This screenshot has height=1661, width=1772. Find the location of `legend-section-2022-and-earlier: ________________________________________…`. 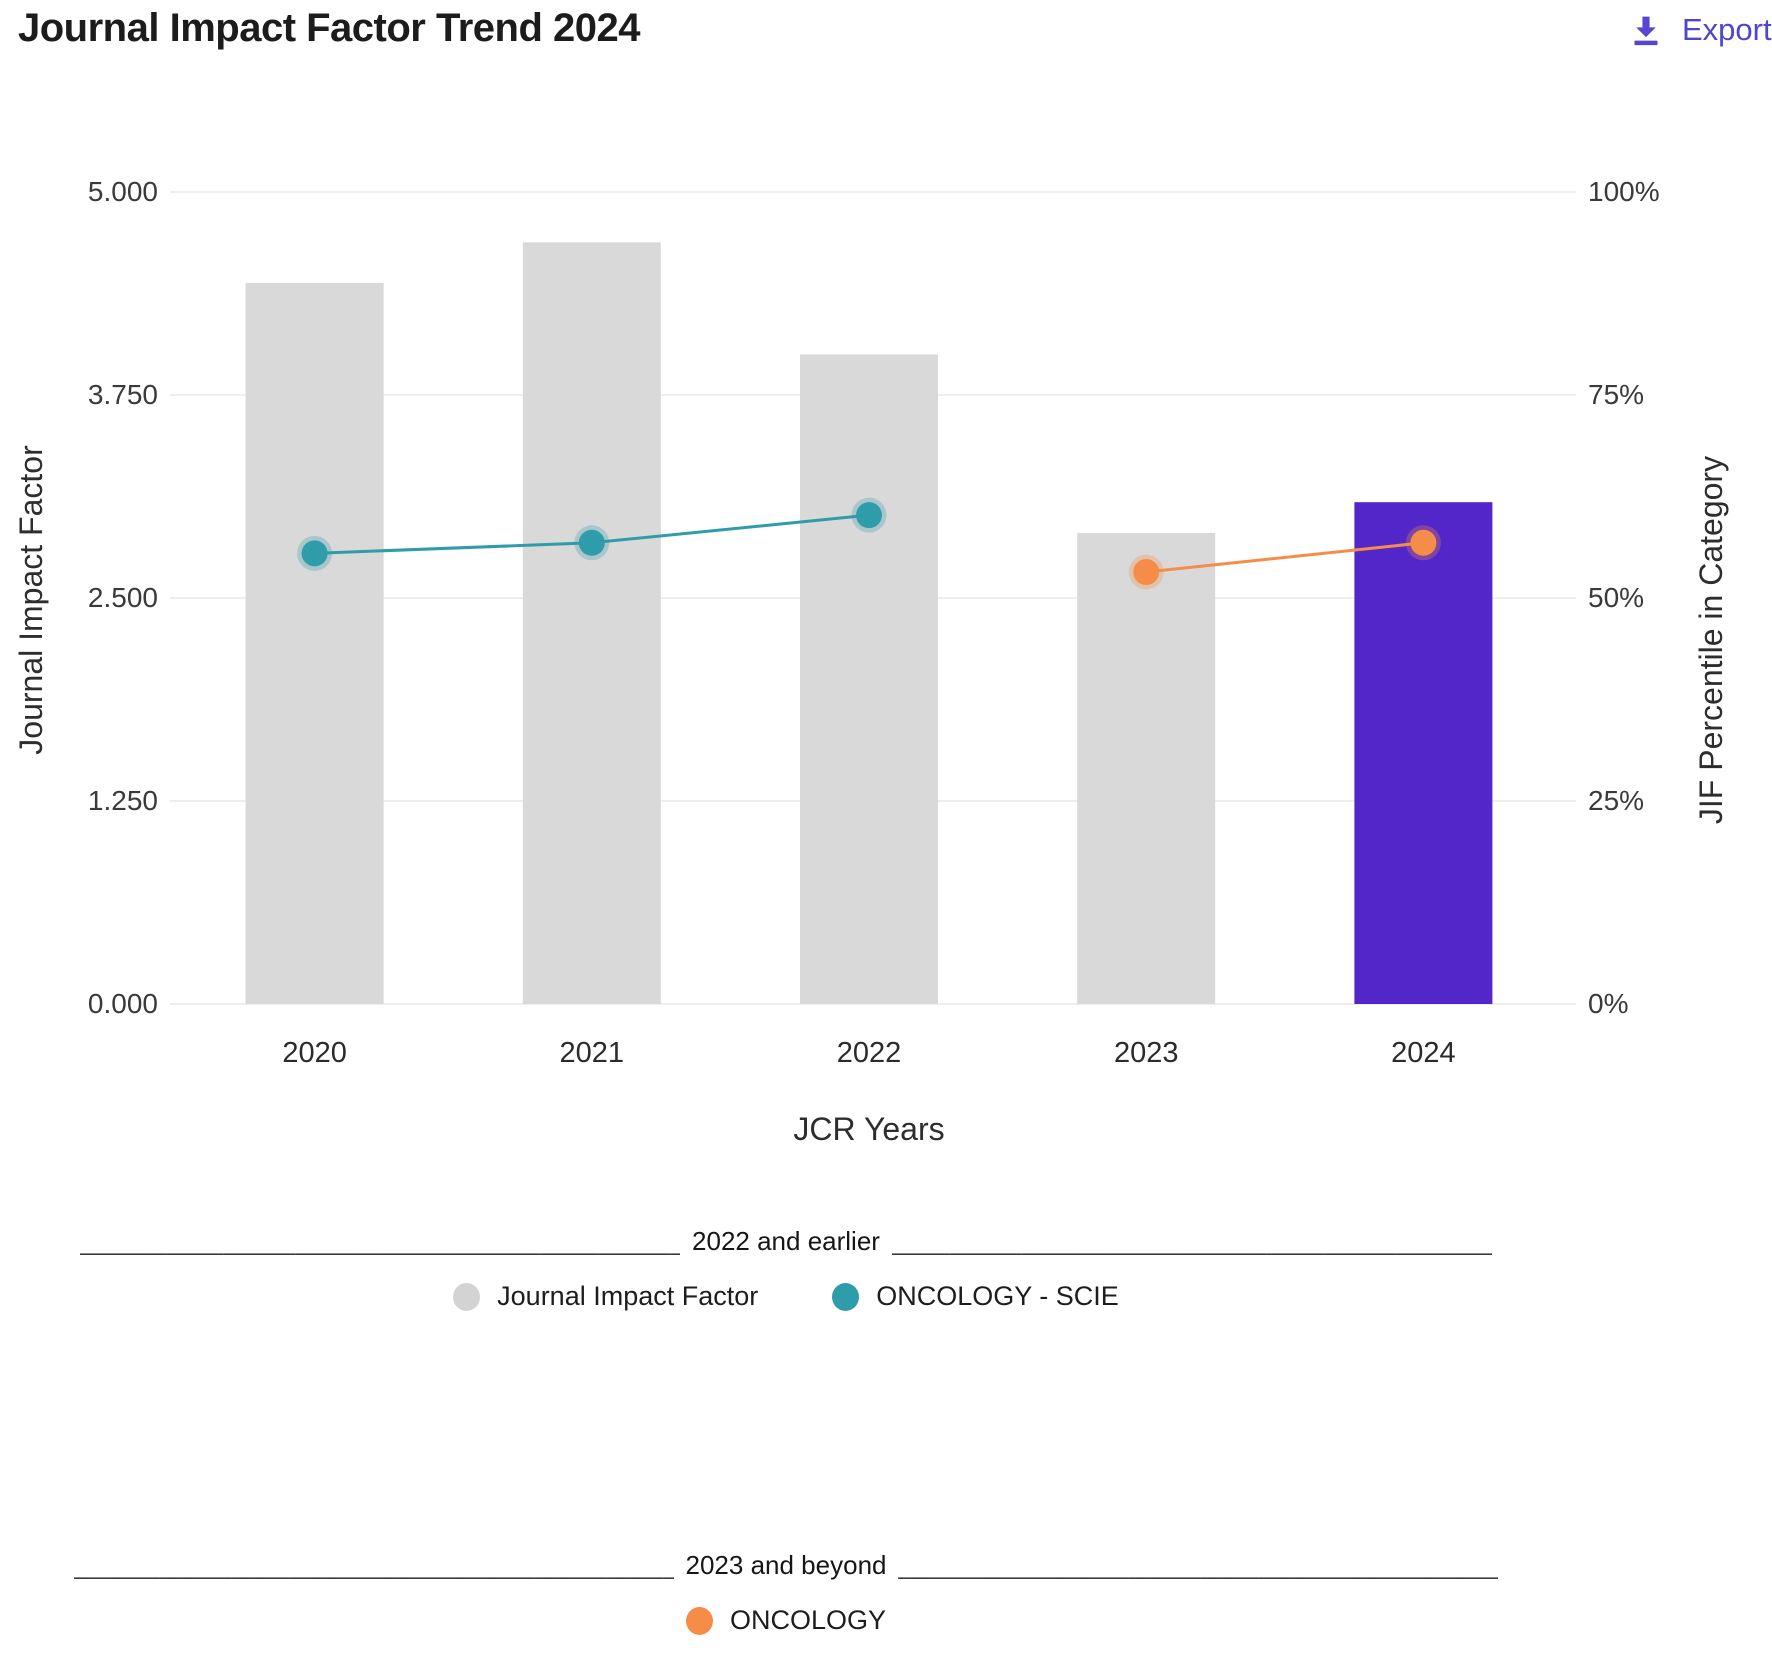

legend-section-2022-and-earlier: ________________________________________… is located at coordinates (786, 1269).